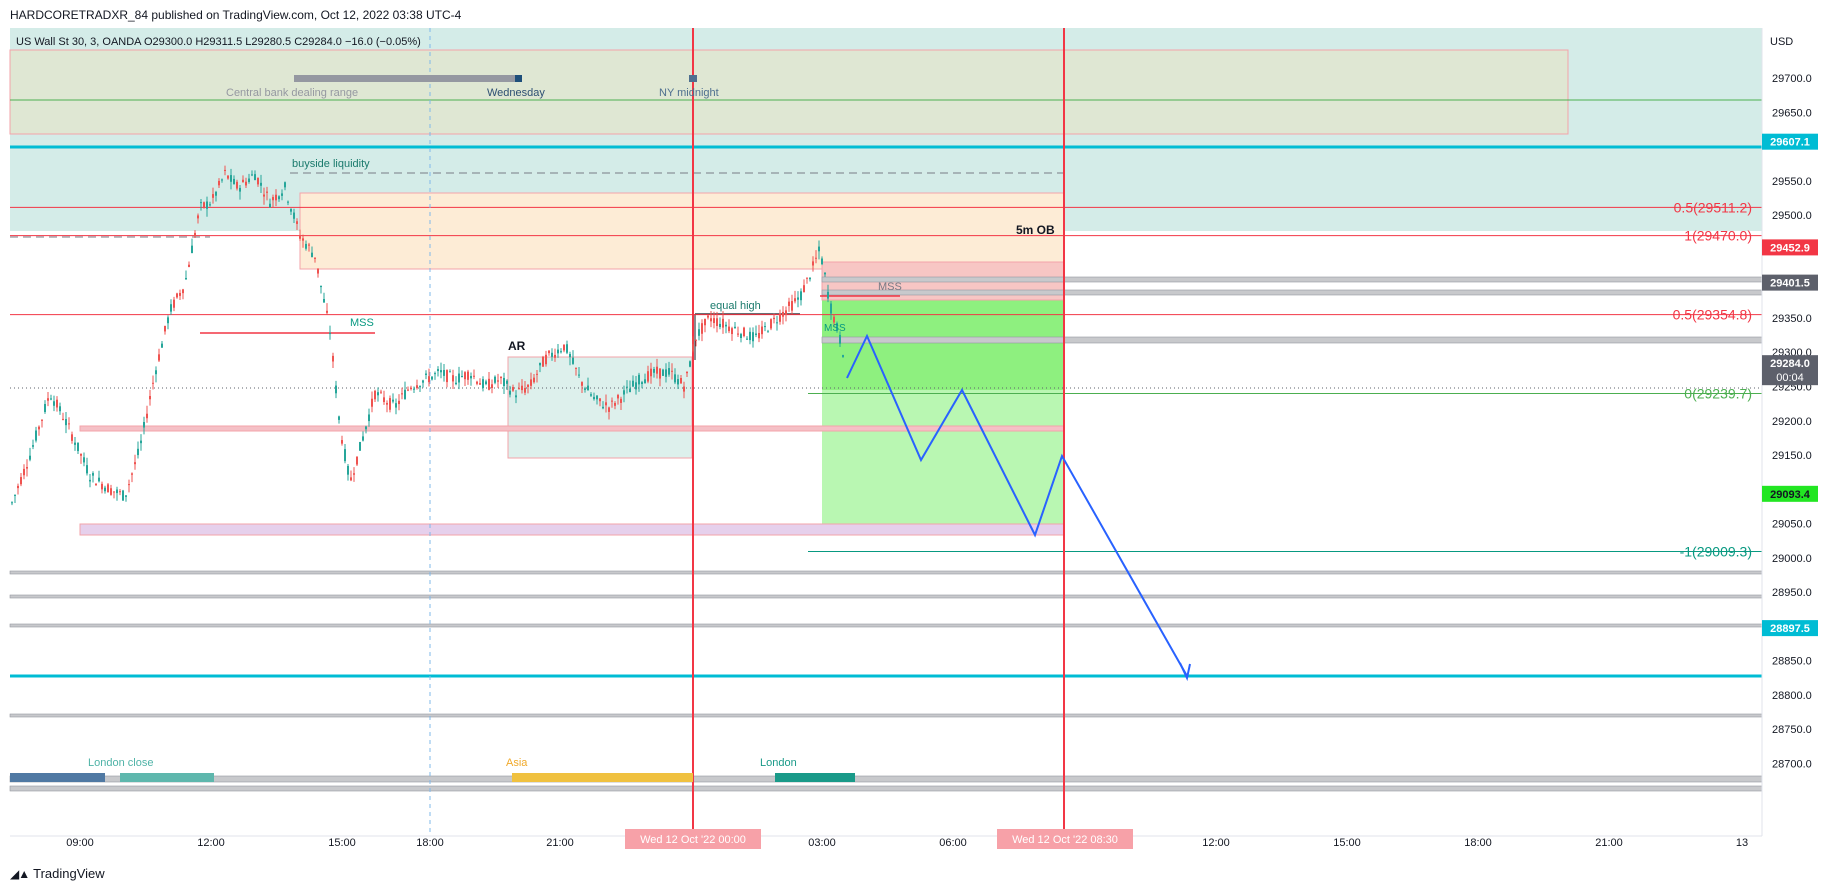  Describe the element at coordinates (331, 164) in the screenshot. I see `buyside-label: buyside liquidity` at that location.